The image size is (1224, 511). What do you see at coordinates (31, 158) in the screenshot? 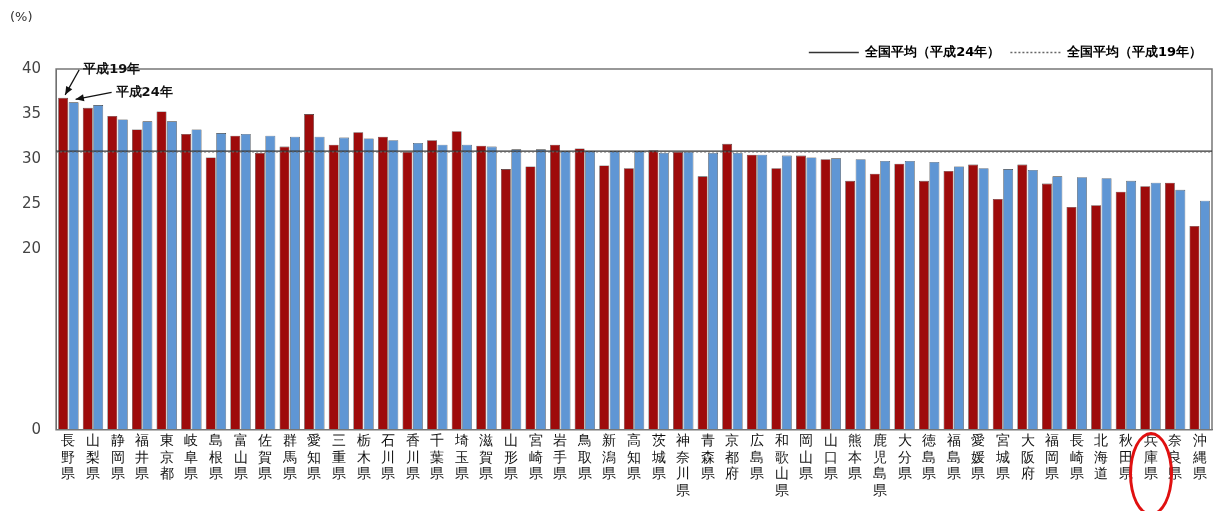
I see `y-tick-label: 30` at bounding box center [31, 158].